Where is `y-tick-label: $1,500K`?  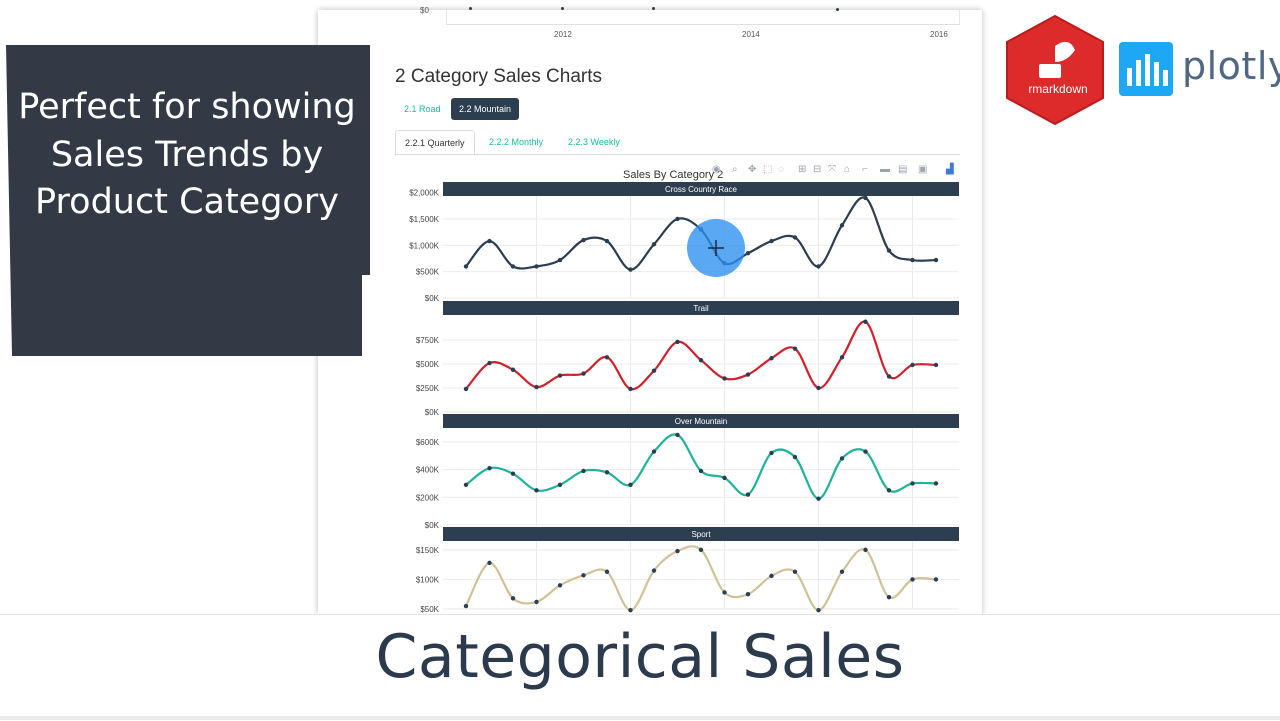 y-tick-label: $1,500K is located at coordinates (424, 219).